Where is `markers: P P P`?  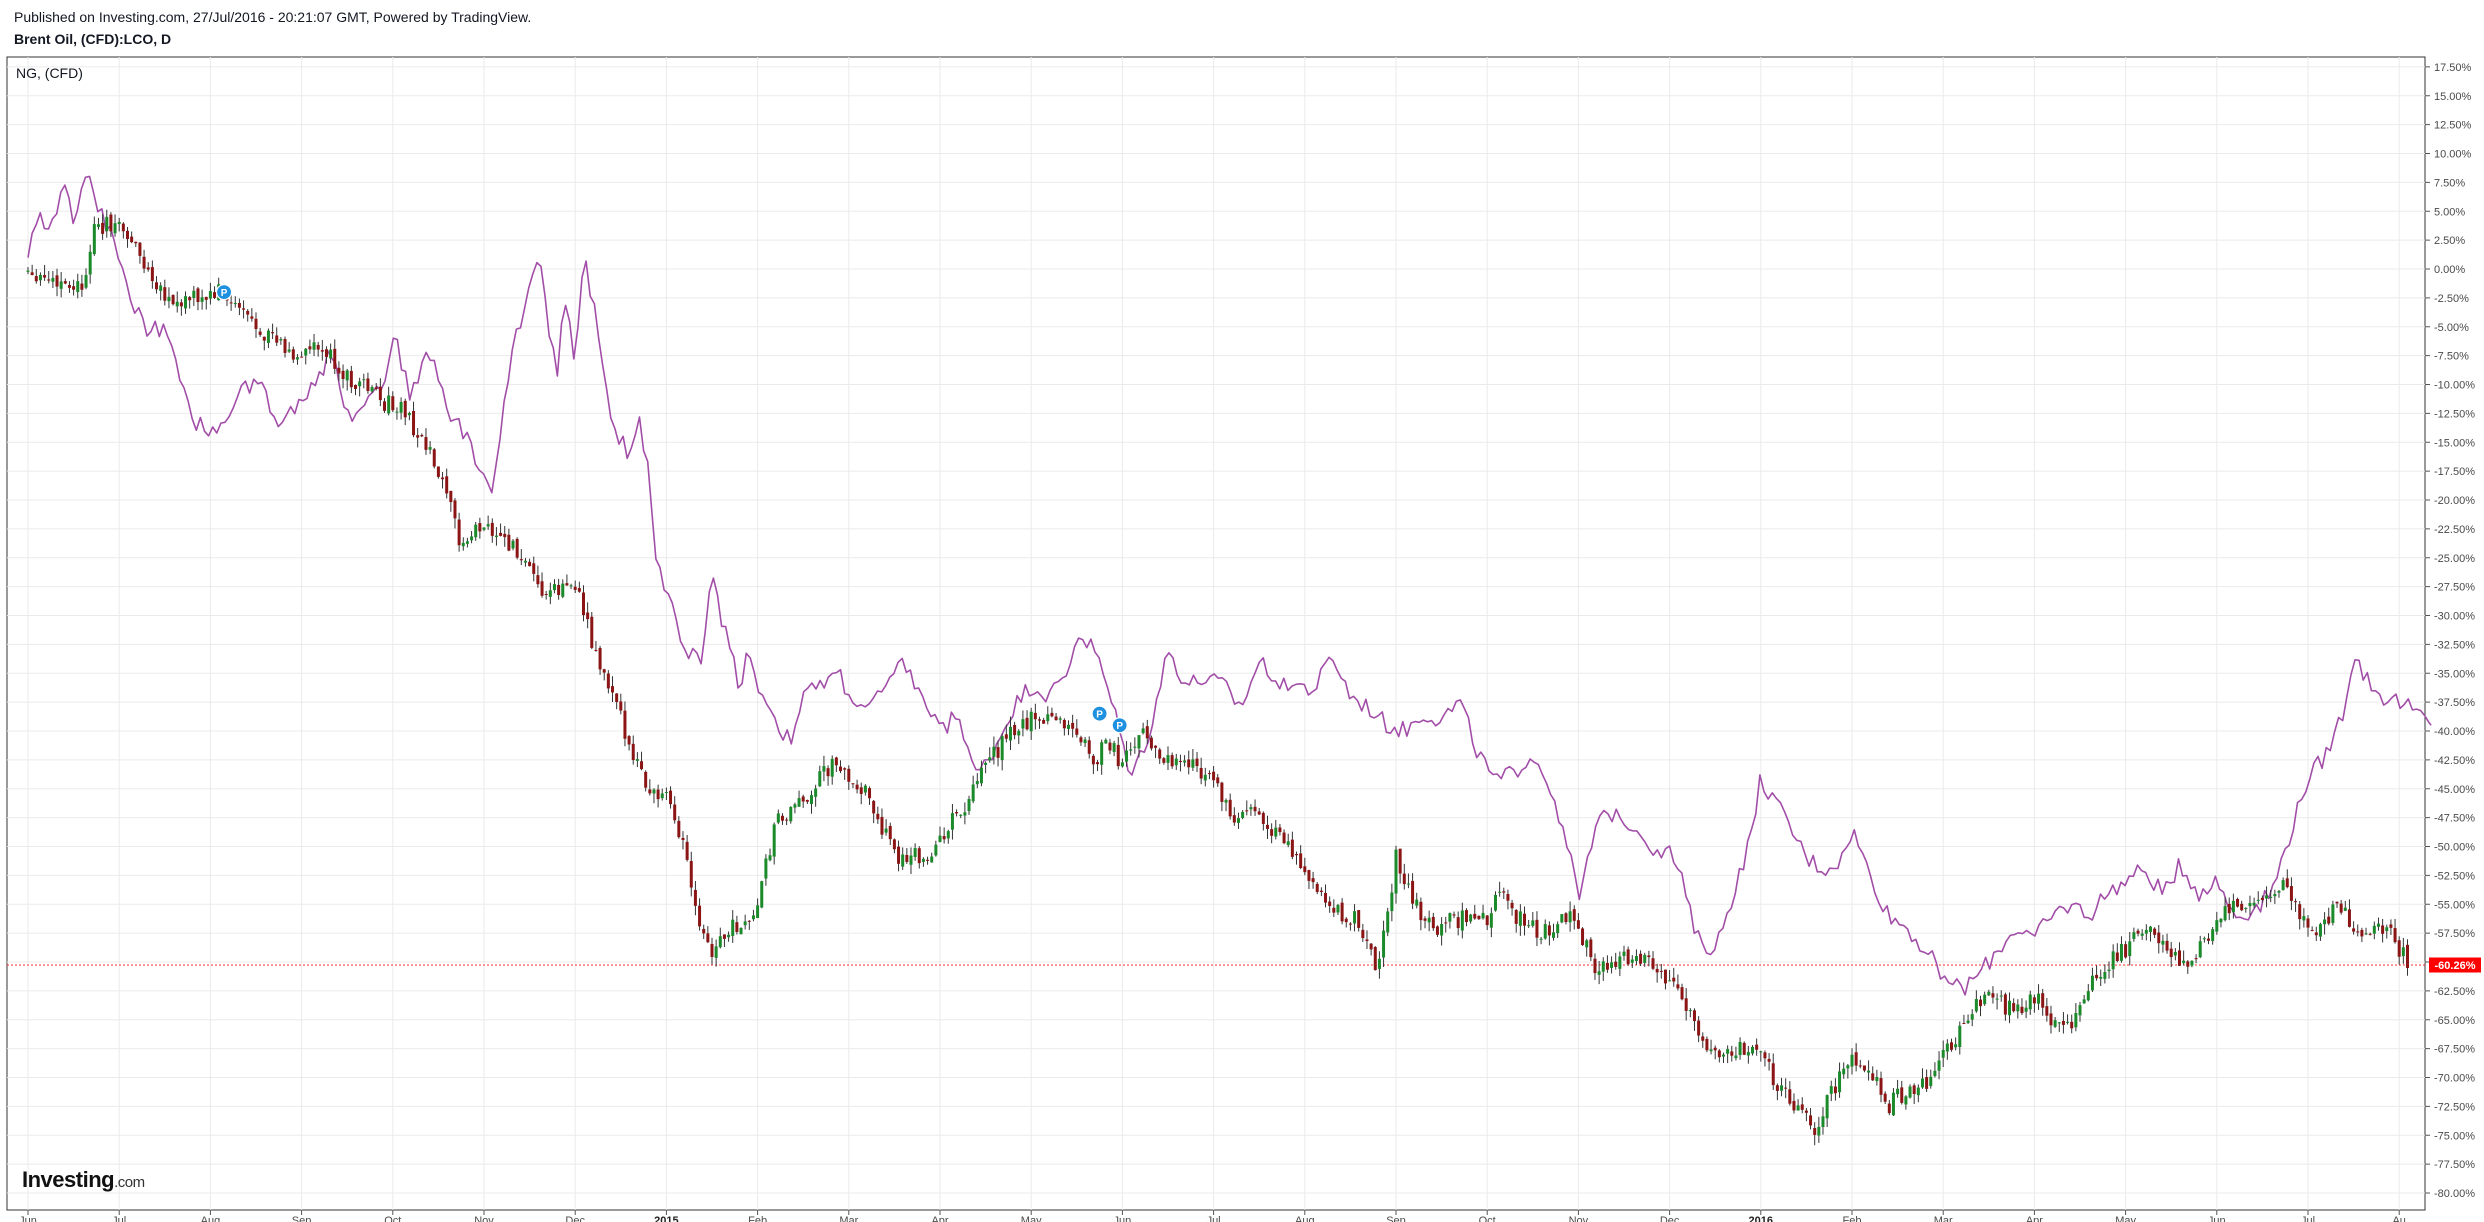 markers: P P P is located at coordinates (671, 509).